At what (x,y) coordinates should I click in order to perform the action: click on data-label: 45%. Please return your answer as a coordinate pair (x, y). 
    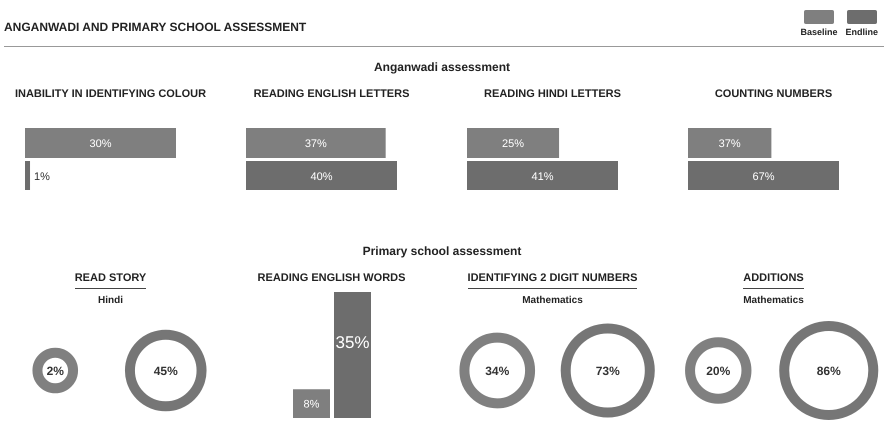
    Looking at the image, I should click on (166, 371).